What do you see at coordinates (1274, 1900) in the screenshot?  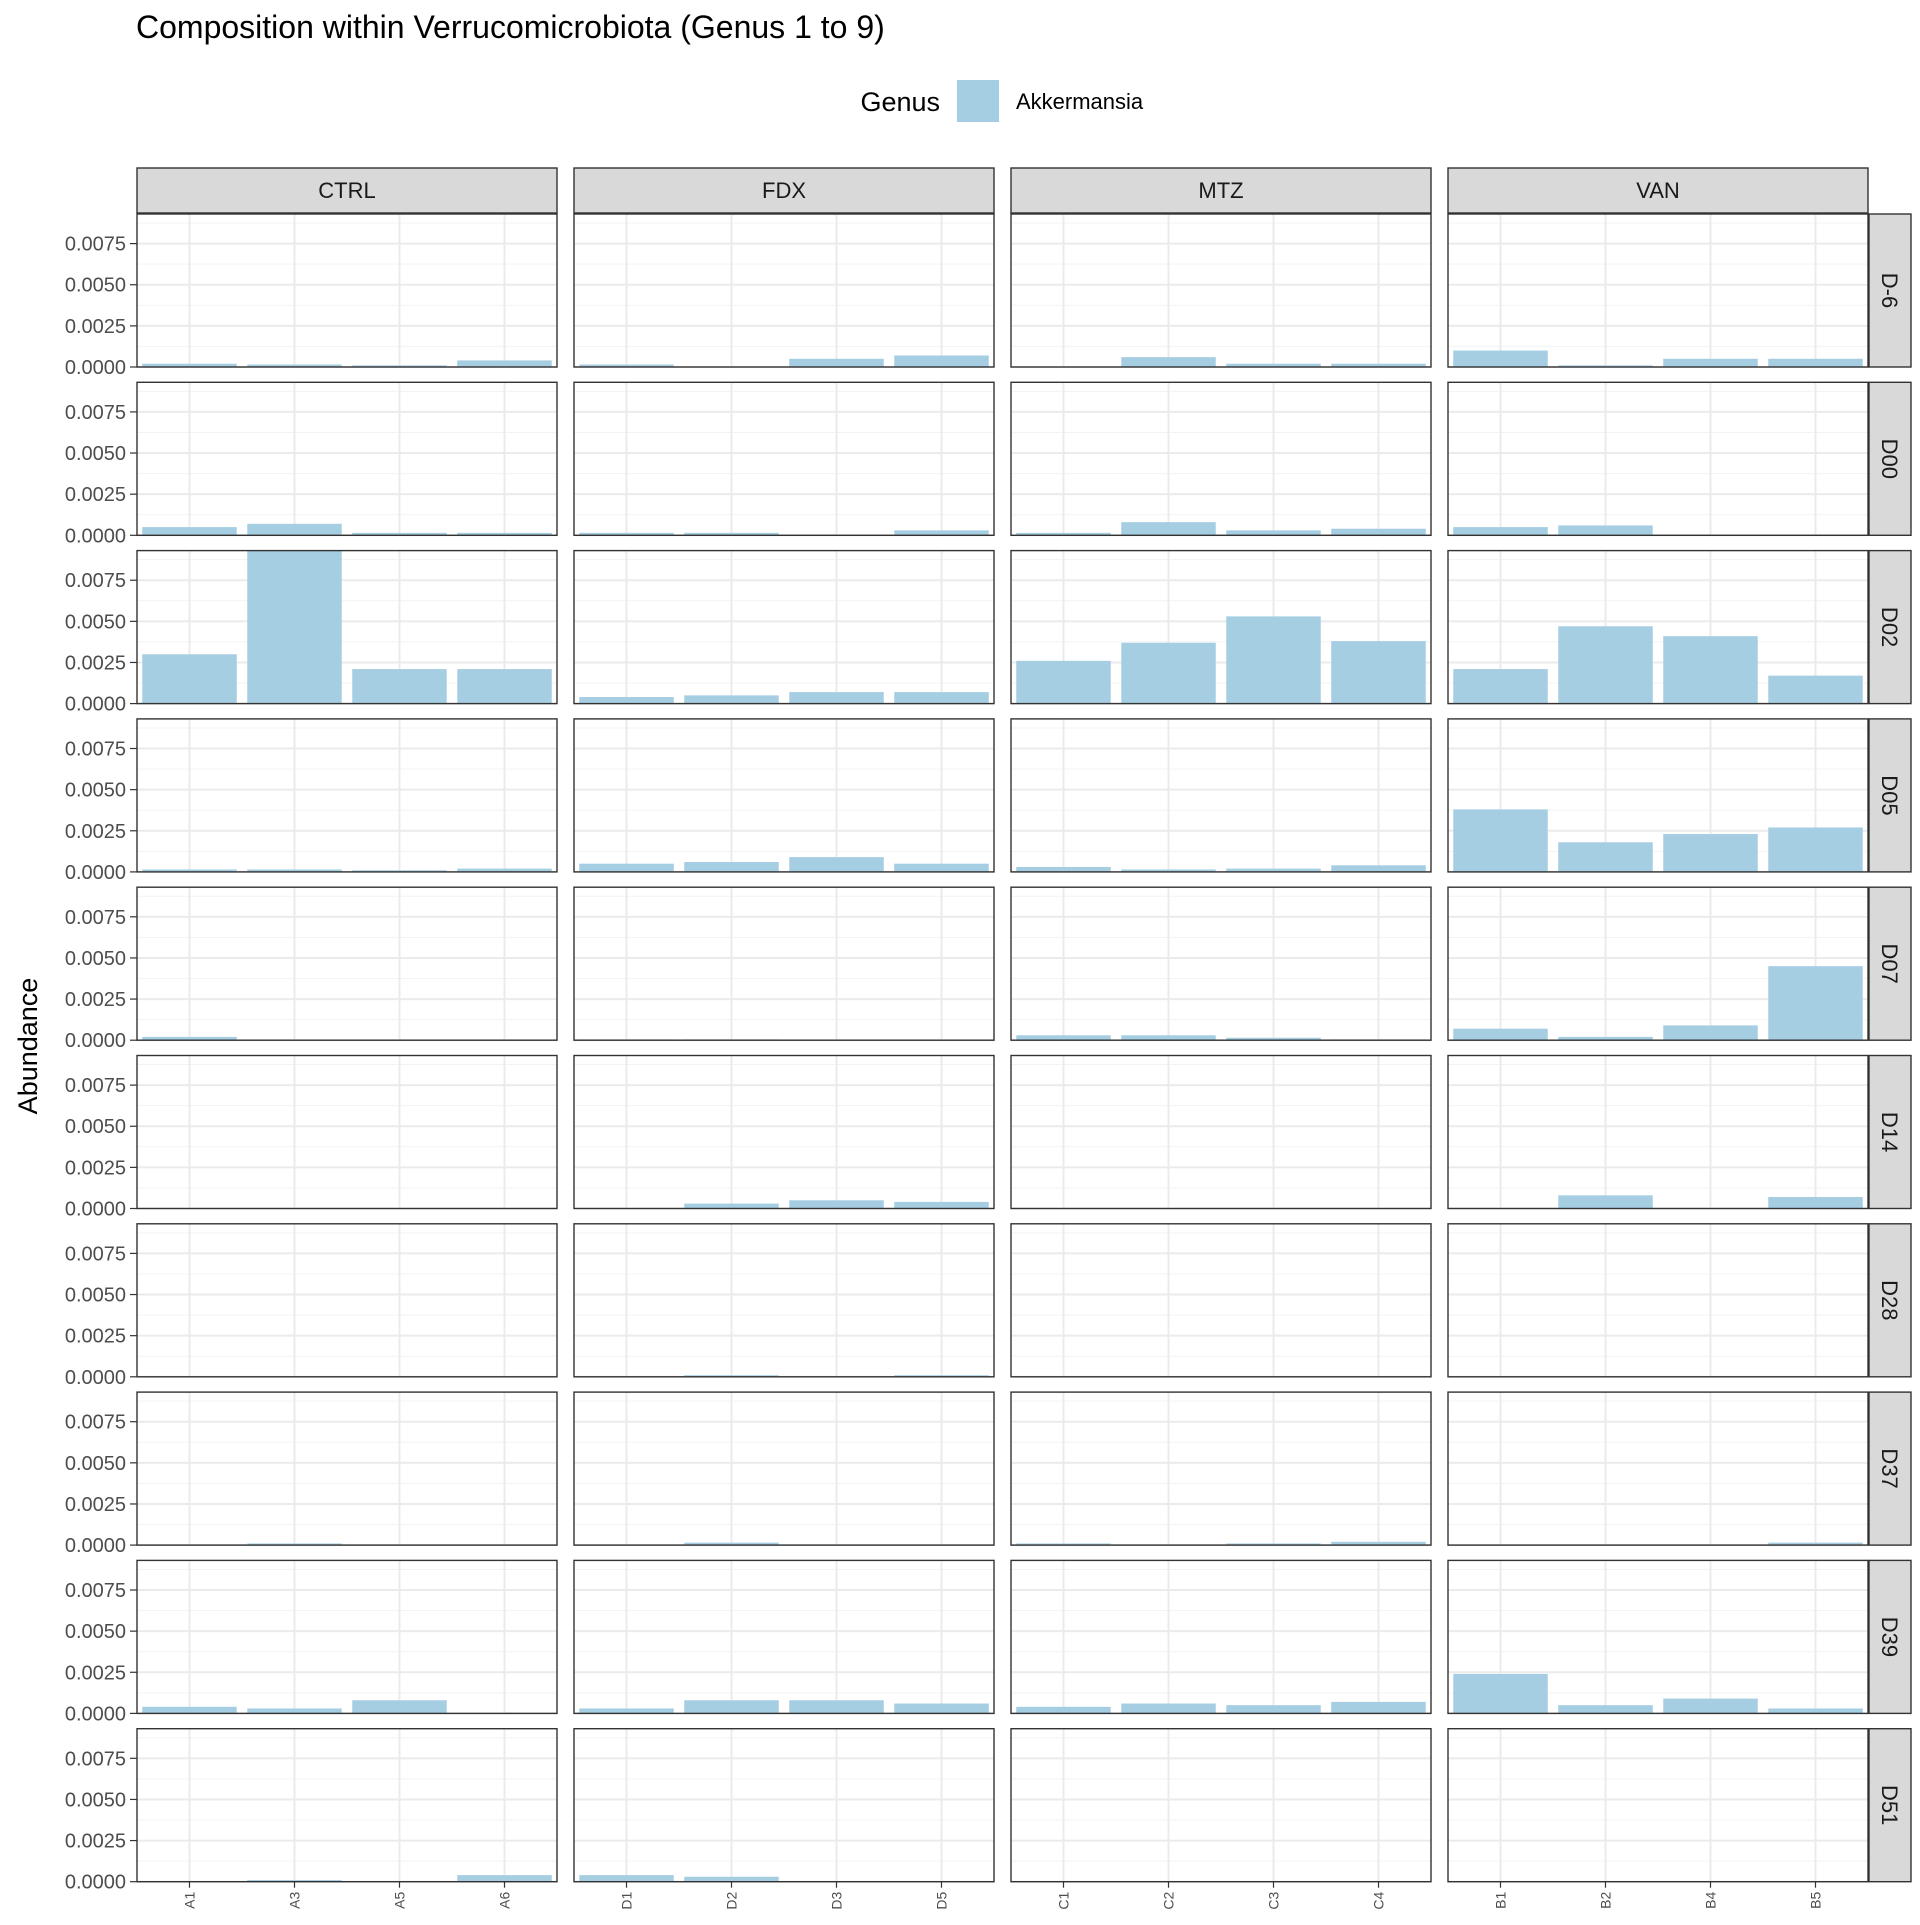 I see `x-tick-label: C3` at bounding box center [1274, 1900].